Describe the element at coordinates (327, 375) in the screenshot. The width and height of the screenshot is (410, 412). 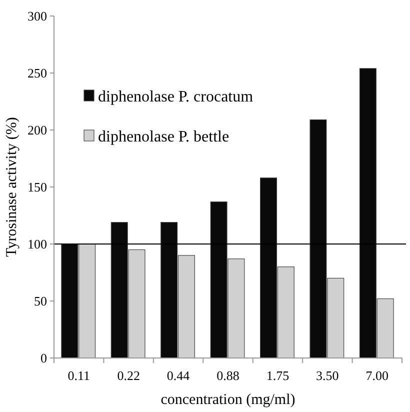
I see `x-tick-label: 3.50` at that location.